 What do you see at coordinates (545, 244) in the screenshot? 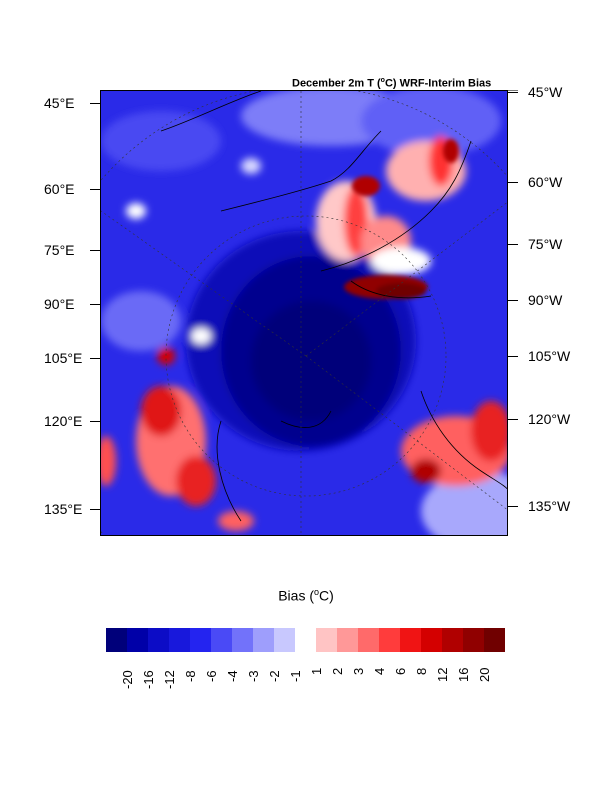
I see `lon-label-right: 75°W` at bounding box center [545, 244].